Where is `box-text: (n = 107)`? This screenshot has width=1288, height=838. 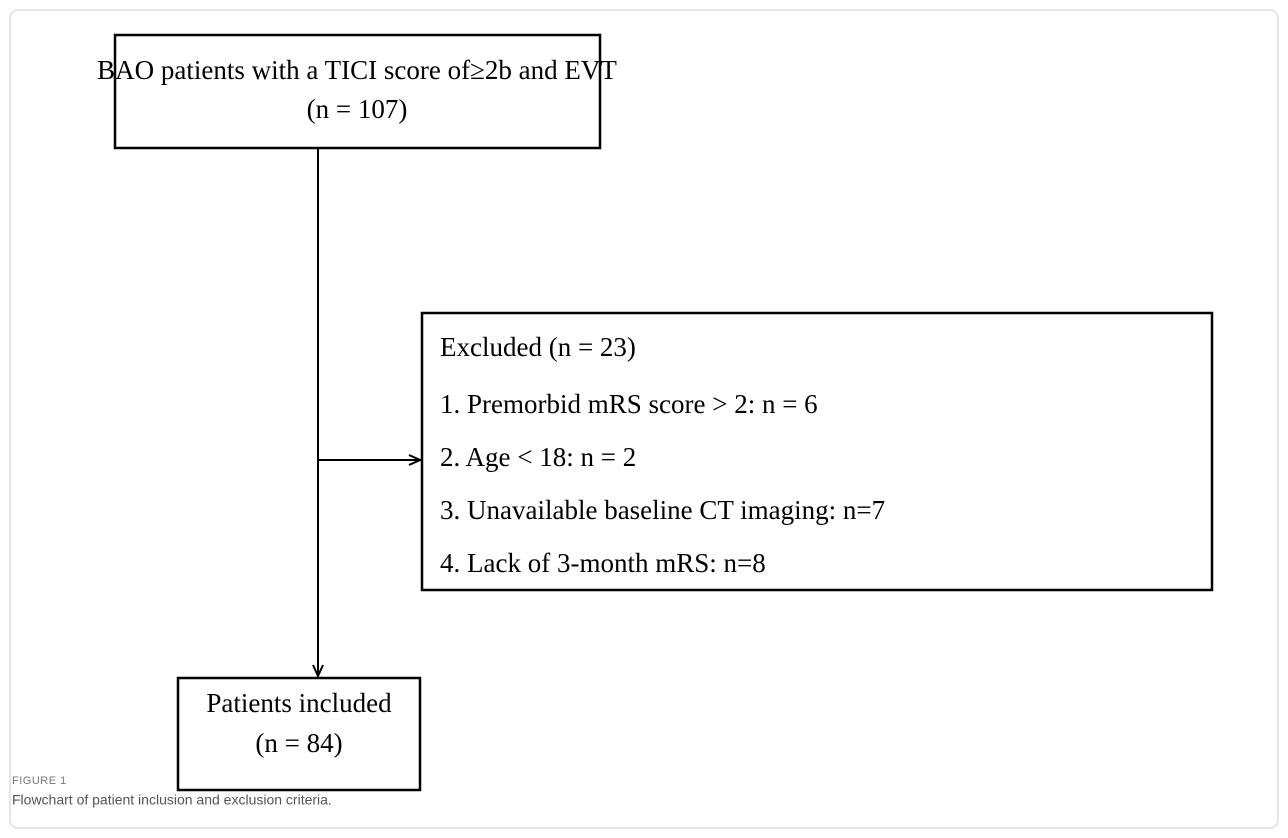 box-text: (n = 107) is located at coordinates (357, 109).